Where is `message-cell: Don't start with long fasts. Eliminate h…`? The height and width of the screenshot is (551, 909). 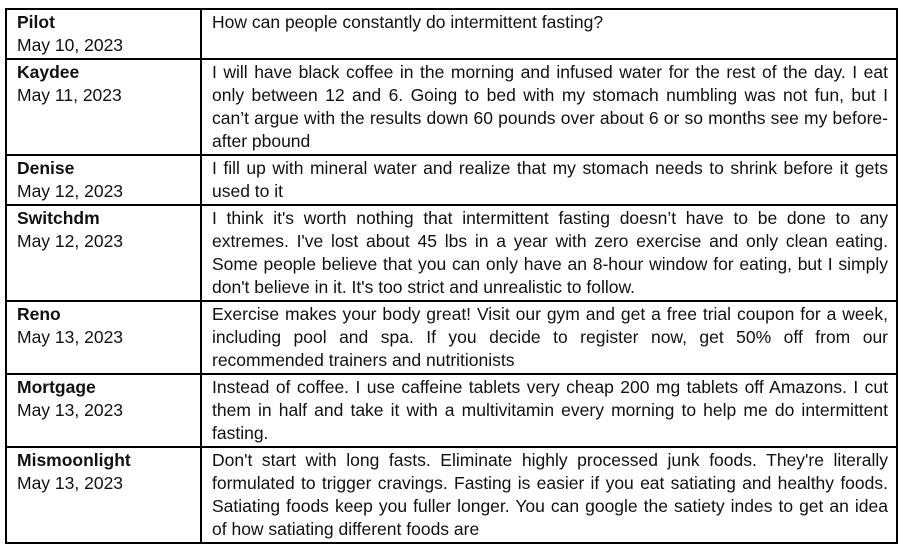
message-cell: Don't start with long fasts. Eliminate h… is located at coordinates (549, 495).